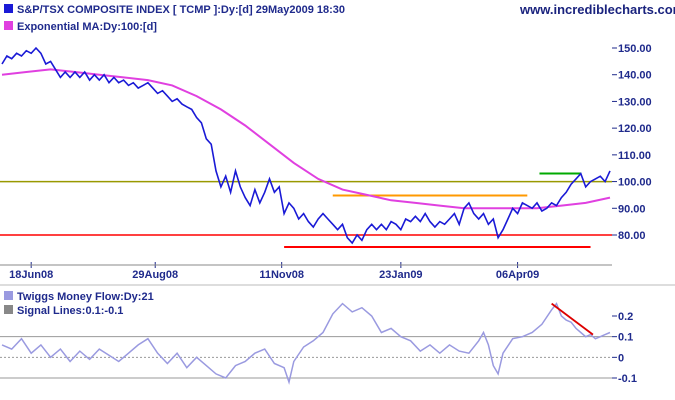 The height and width of the screenshot is (400, 675). What do you see at coordinates (8, 295) in the screenshot?
I see `tmf-title-marker` at bounding box center [8, 295].